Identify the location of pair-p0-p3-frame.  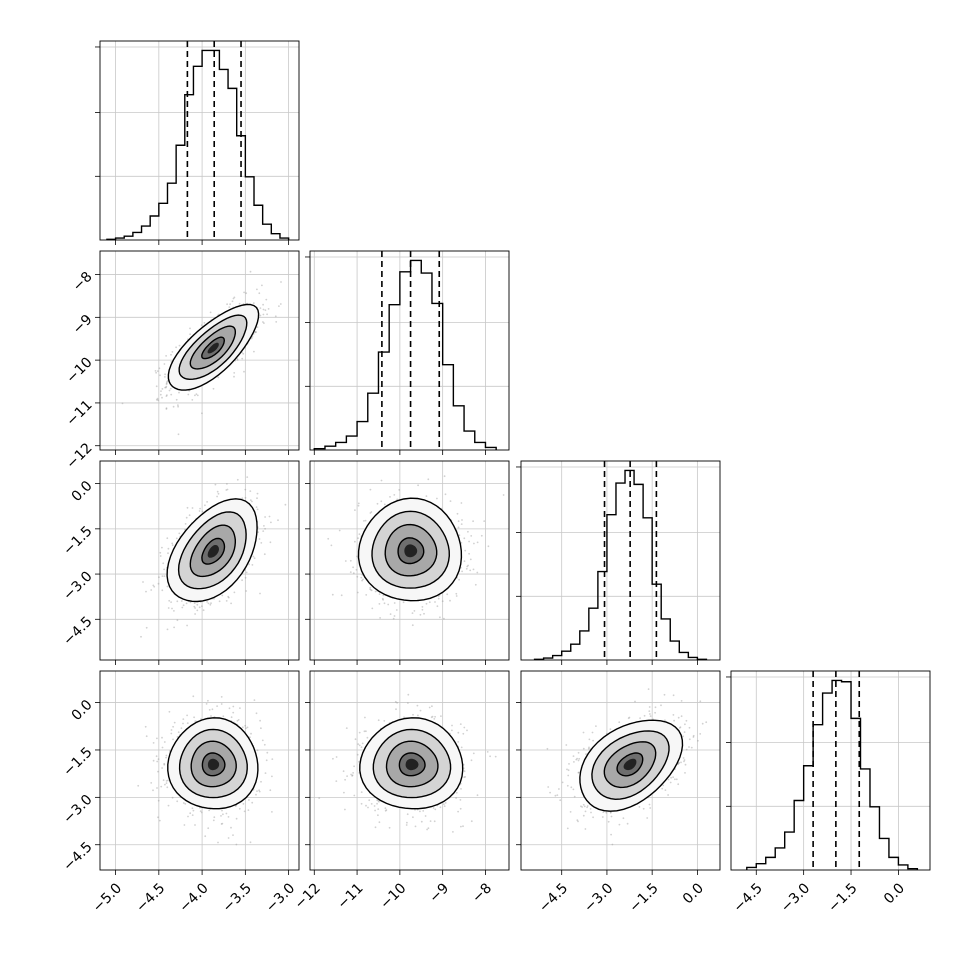
(199, 770).